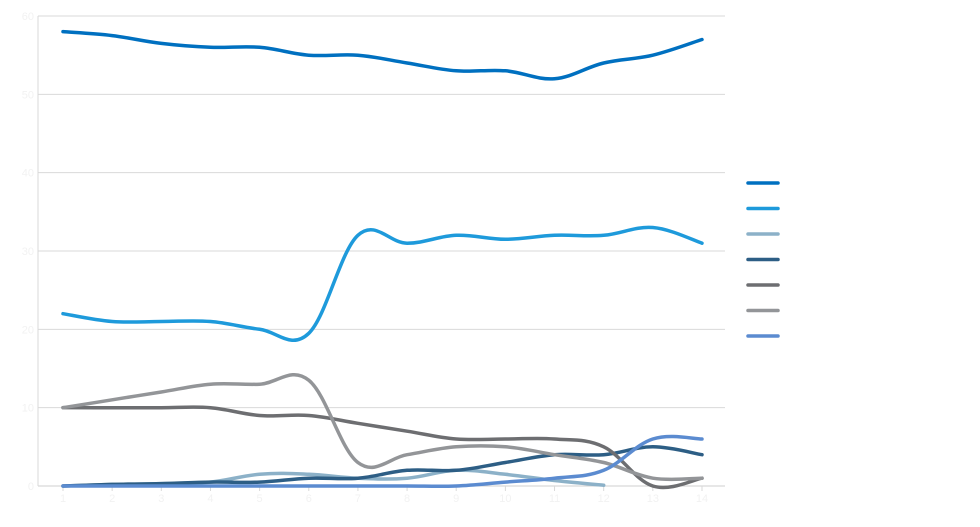 The image size is (980, 527). What do you see at coordinates (653, 499) in the screenshot?
I see `x-tick-label: 13` at bounding box center [653, 499].